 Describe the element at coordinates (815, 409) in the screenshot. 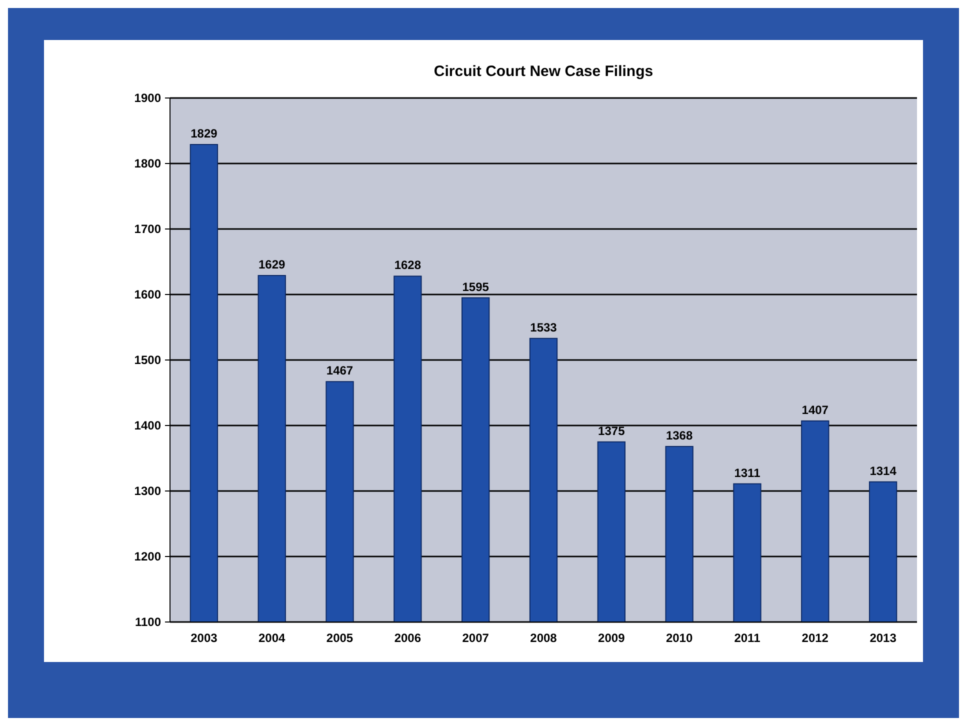

I see `data-label: 1407` at that location.